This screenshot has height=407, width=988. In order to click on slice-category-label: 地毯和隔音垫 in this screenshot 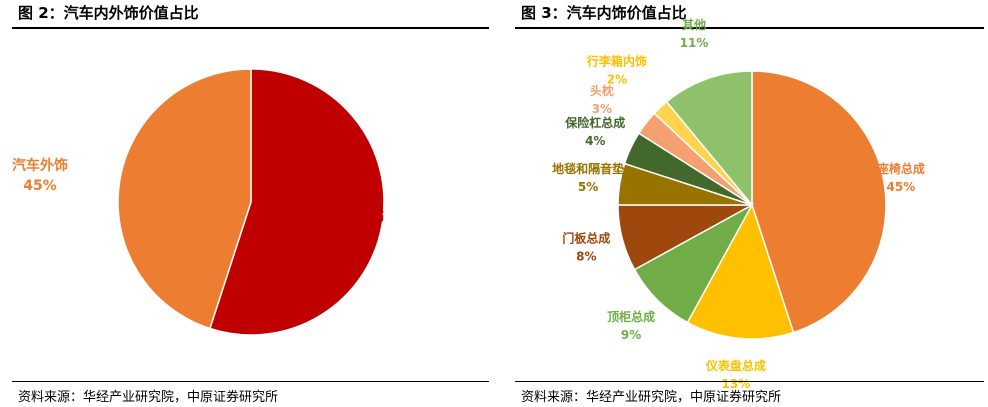, I will do `click(588, 168)`.